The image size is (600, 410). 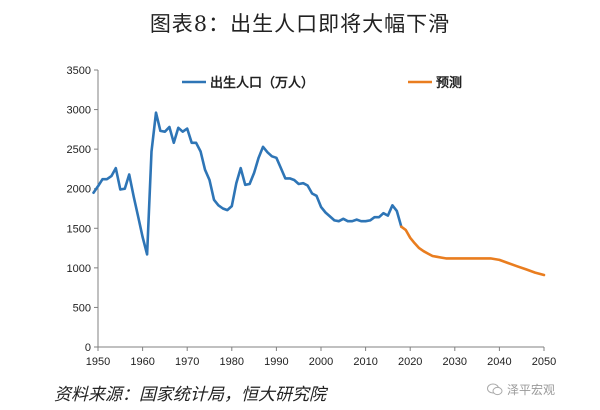 What do you see at coordinates (262, 83) in the screenshot?
I see `legend-label: 出生人口（万人）` at bounding box center [262, 83].